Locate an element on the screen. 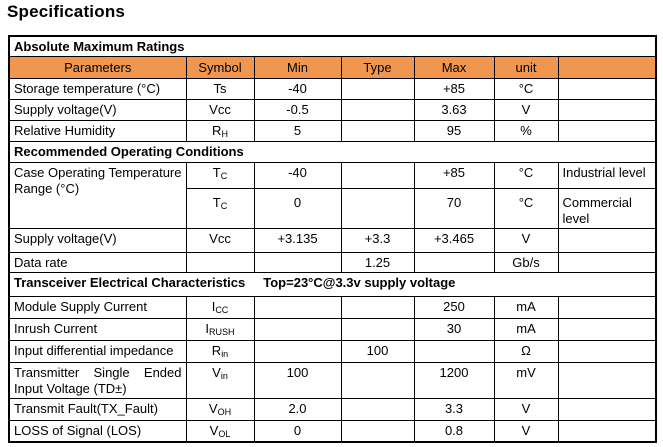 This screenshot has width=663, height=447. cell-param: LOSS of Signal (LOS) is located at coordinates (97, 431).